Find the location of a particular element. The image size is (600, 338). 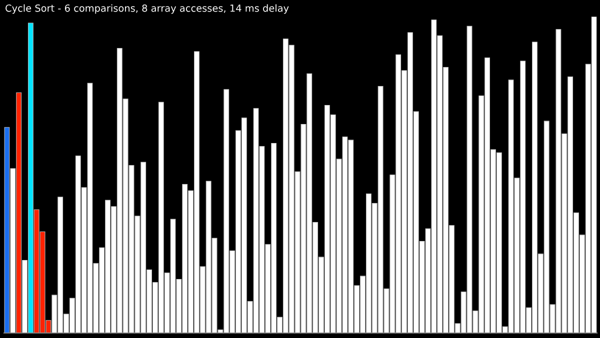

chart-title: Cycle Sort - 6 comparisons, 8 array accesses, 14 ms delay is located at coordinates (147, 9).